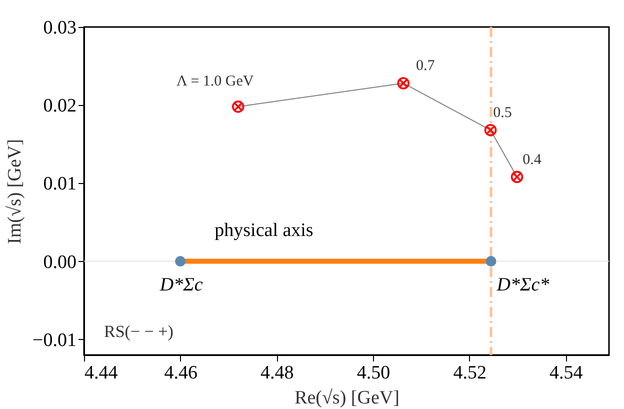  What do you see at coordinates (277, 373) in the screenshot?
I see `x-tick-label: 4.48` at bounding box center [277, 373].